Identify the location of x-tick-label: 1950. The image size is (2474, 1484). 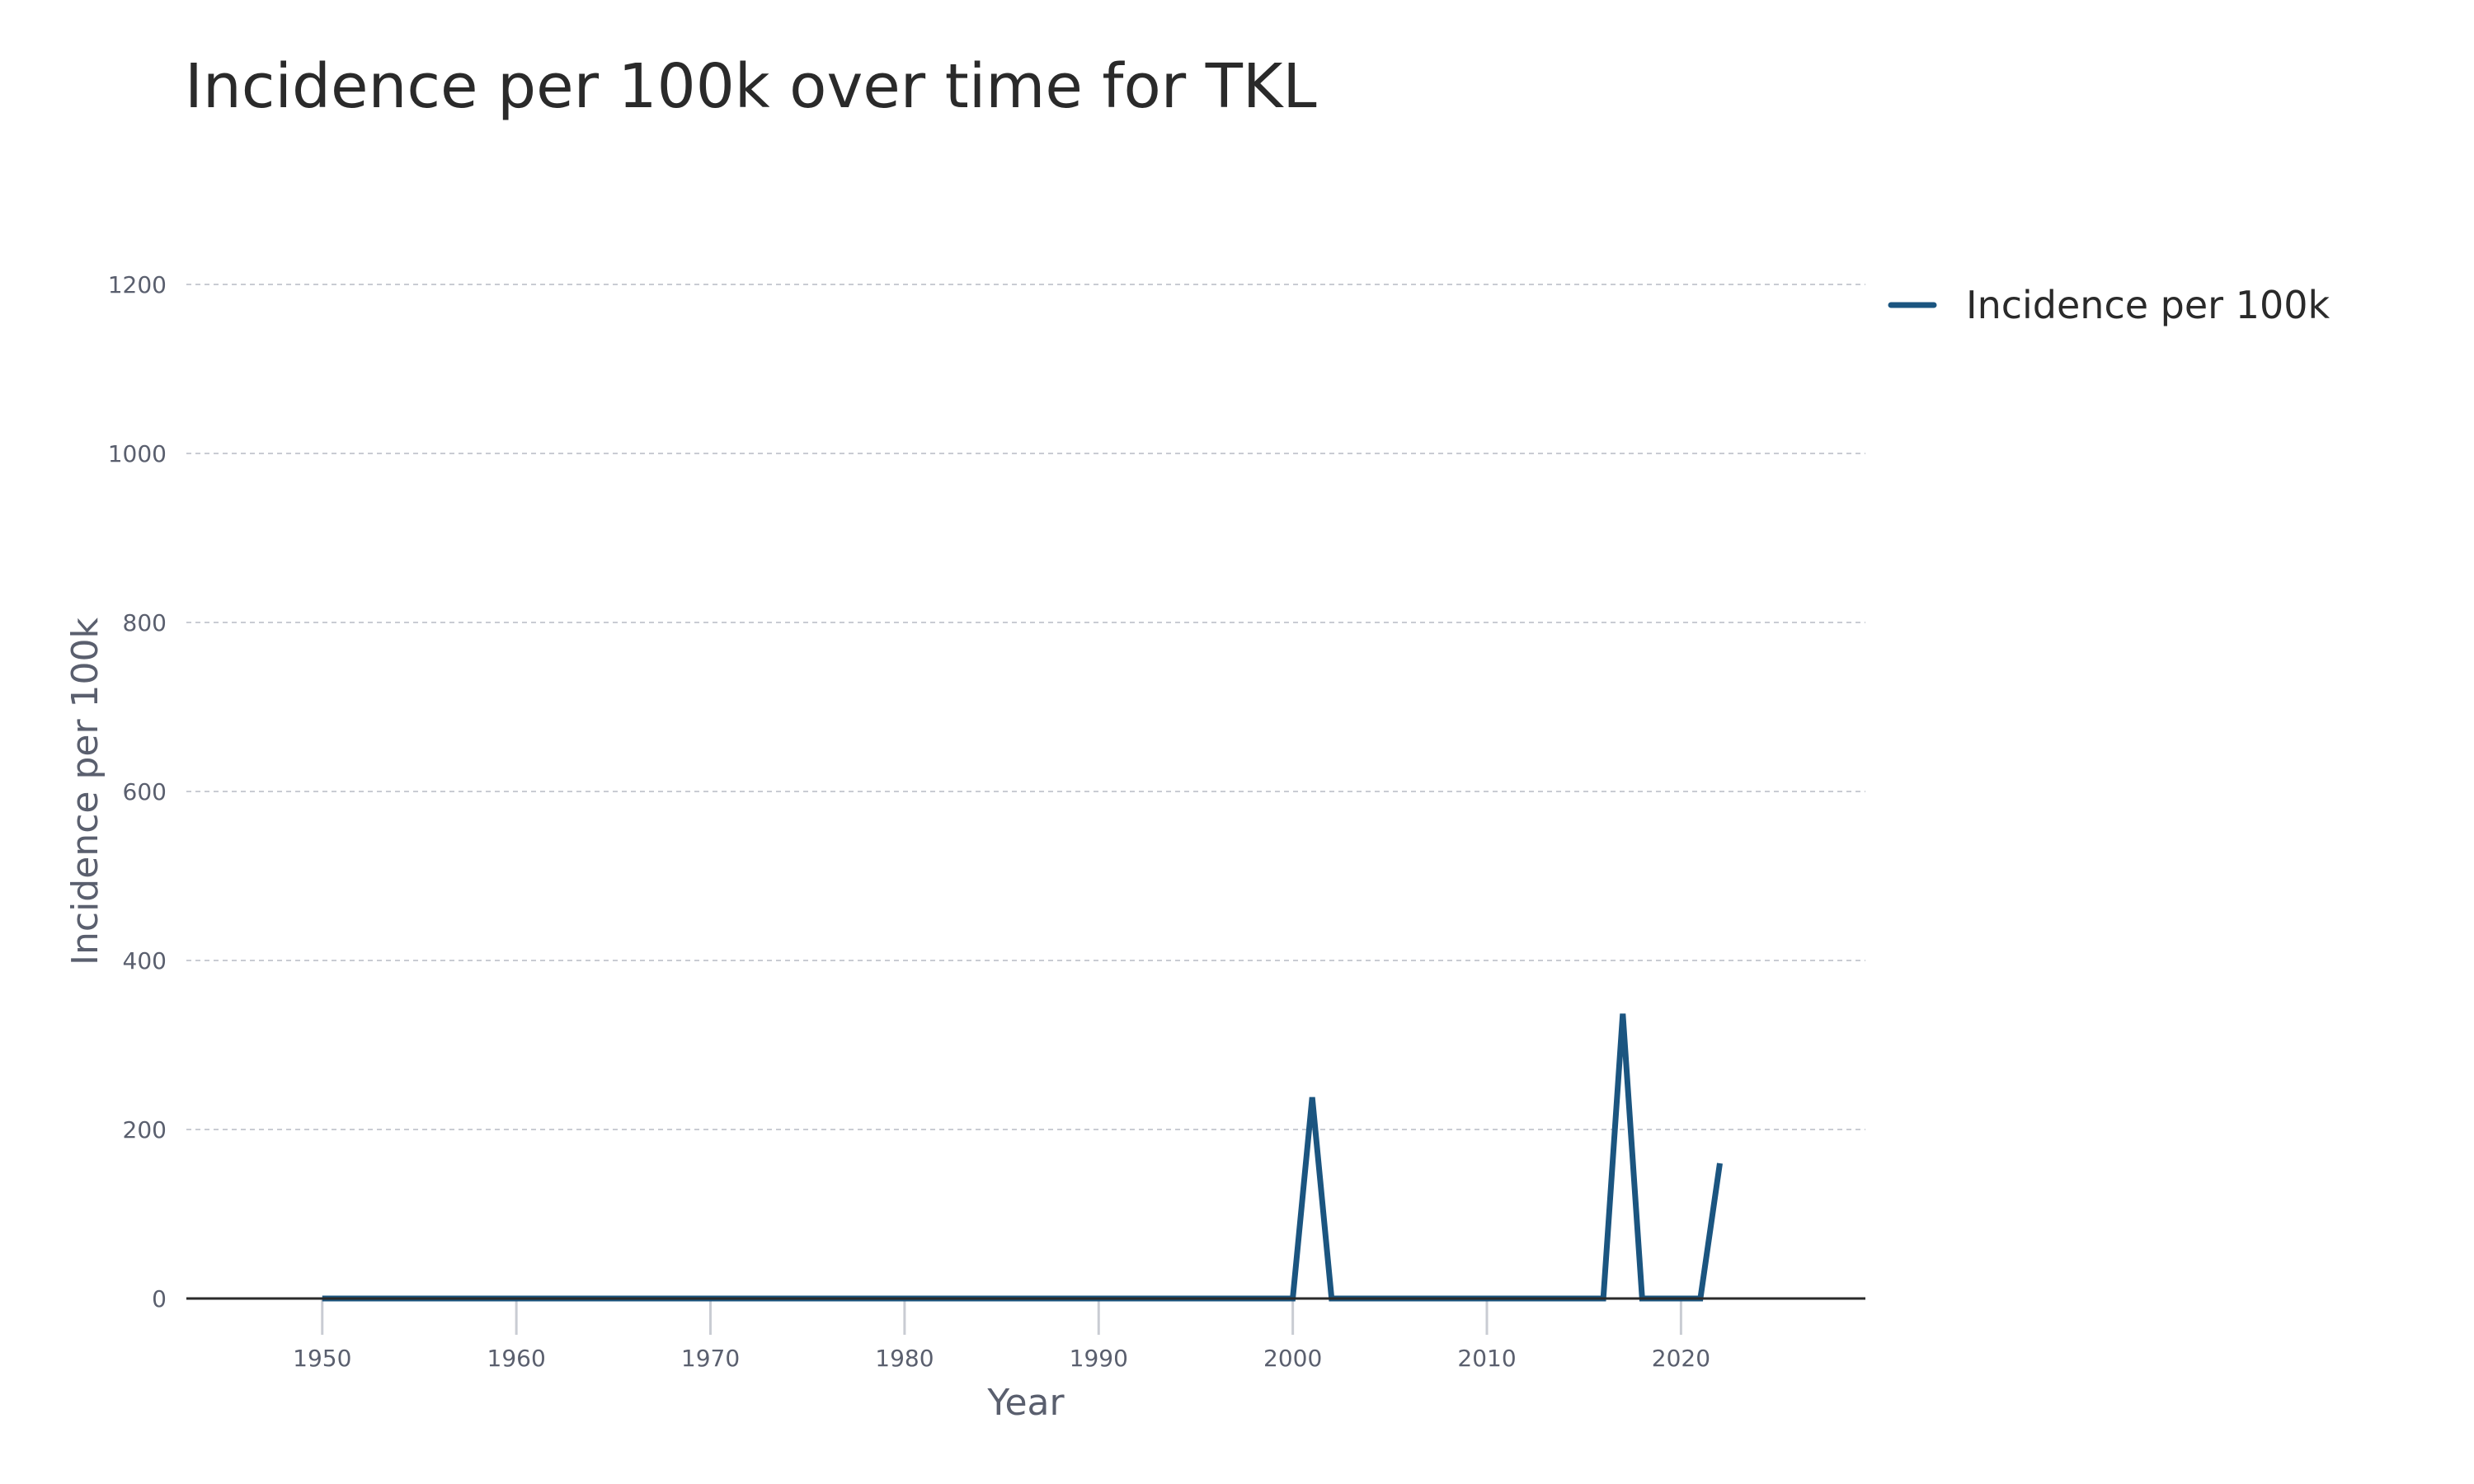
(322, 1358).